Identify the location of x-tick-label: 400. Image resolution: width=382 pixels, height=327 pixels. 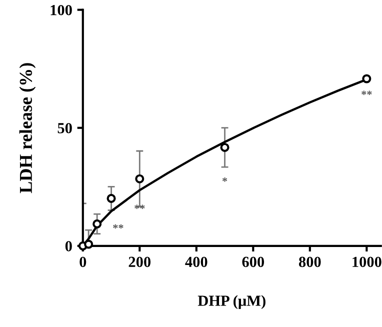
(196, 262).